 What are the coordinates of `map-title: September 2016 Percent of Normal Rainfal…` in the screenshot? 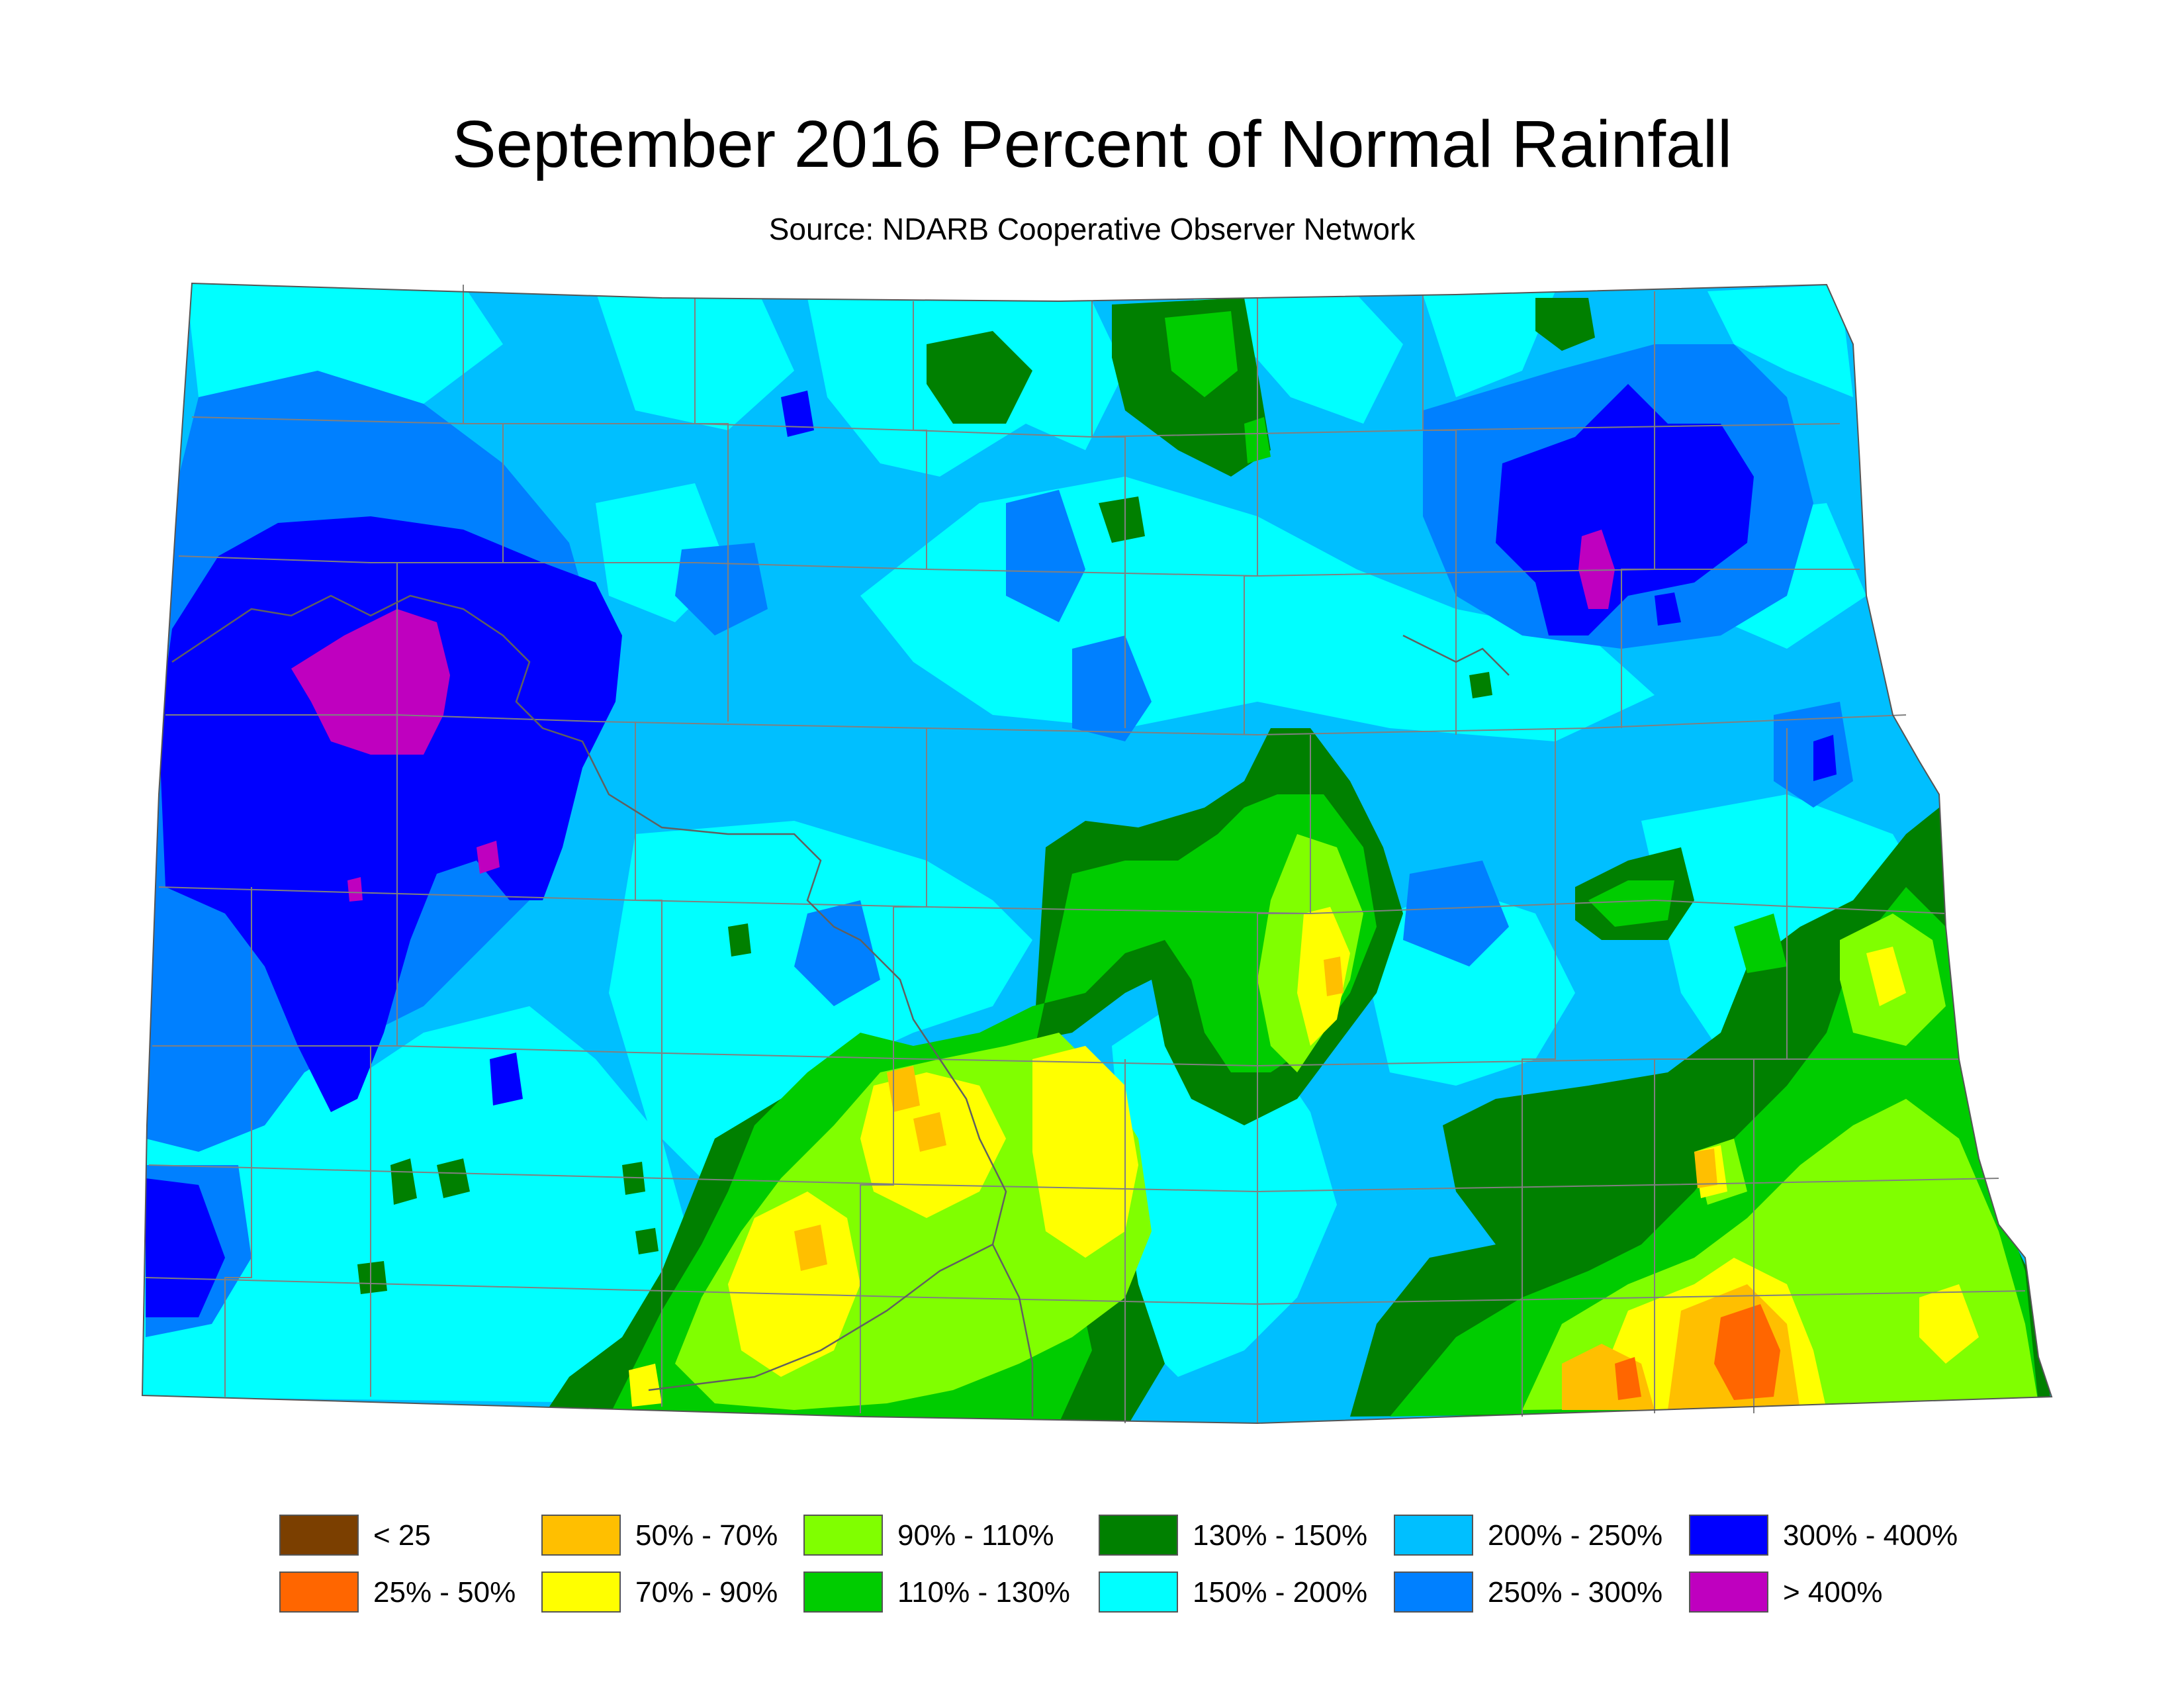 It's located at (1092, 144).